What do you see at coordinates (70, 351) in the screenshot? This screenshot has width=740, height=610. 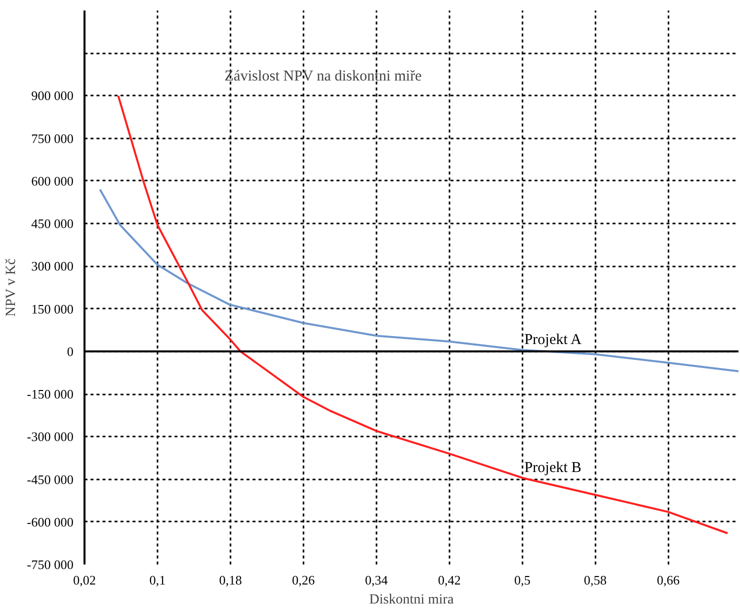 I see `y-tick-label: 0` at bounding box center [70, 351].